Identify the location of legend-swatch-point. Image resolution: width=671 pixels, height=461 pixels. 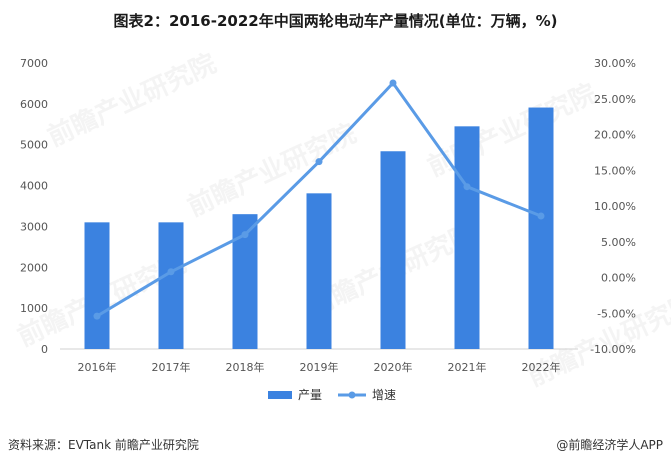
(352, 395).